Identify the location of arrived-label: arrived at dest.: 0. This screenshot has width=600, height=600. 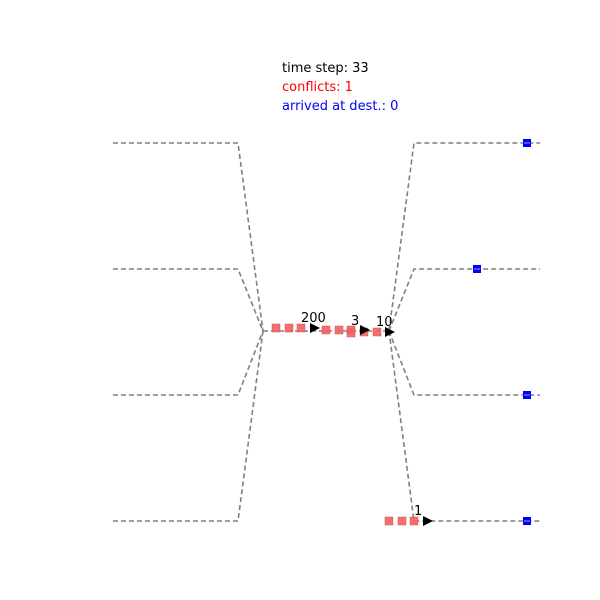
(340, 106).